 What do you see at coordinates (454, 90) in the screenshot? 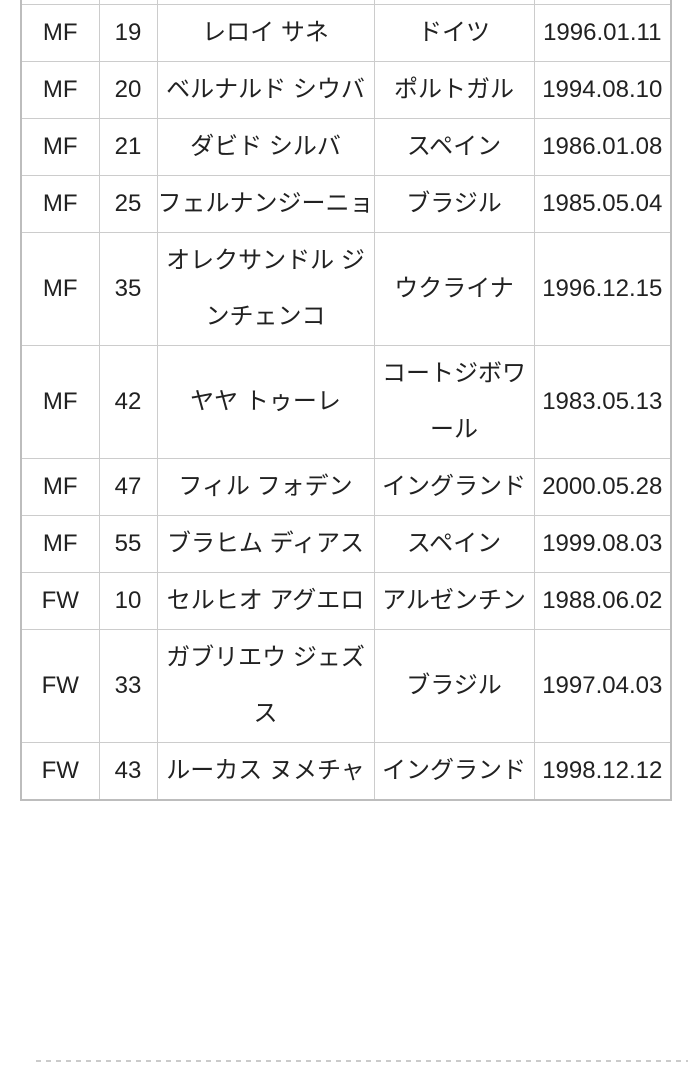
I see `nationality-cell: ポルトガル` at bounding box center [454, 90].